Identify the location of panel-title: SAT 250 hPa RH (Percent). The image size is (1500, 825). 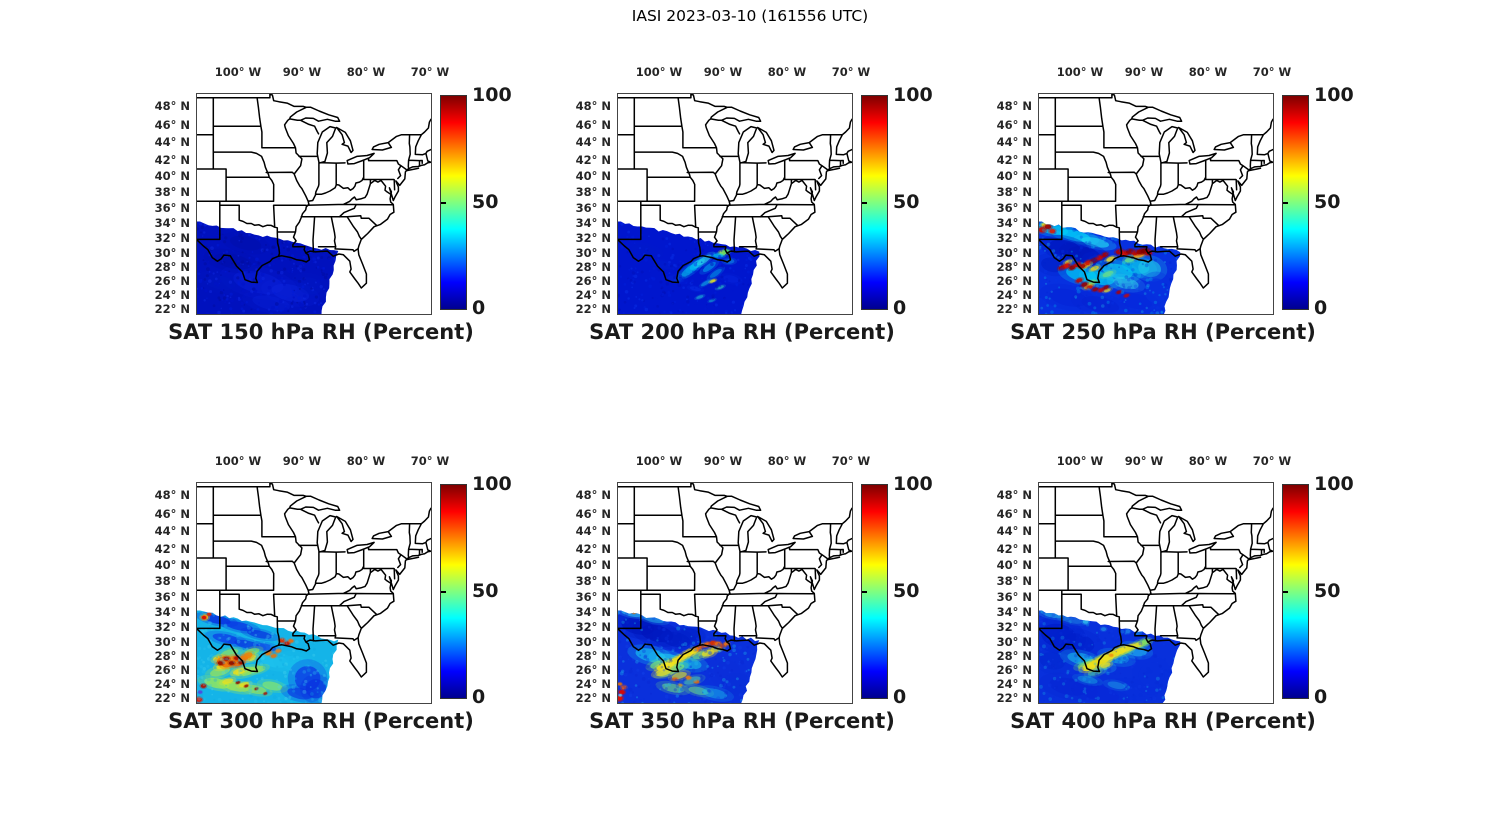
(1163, 332).